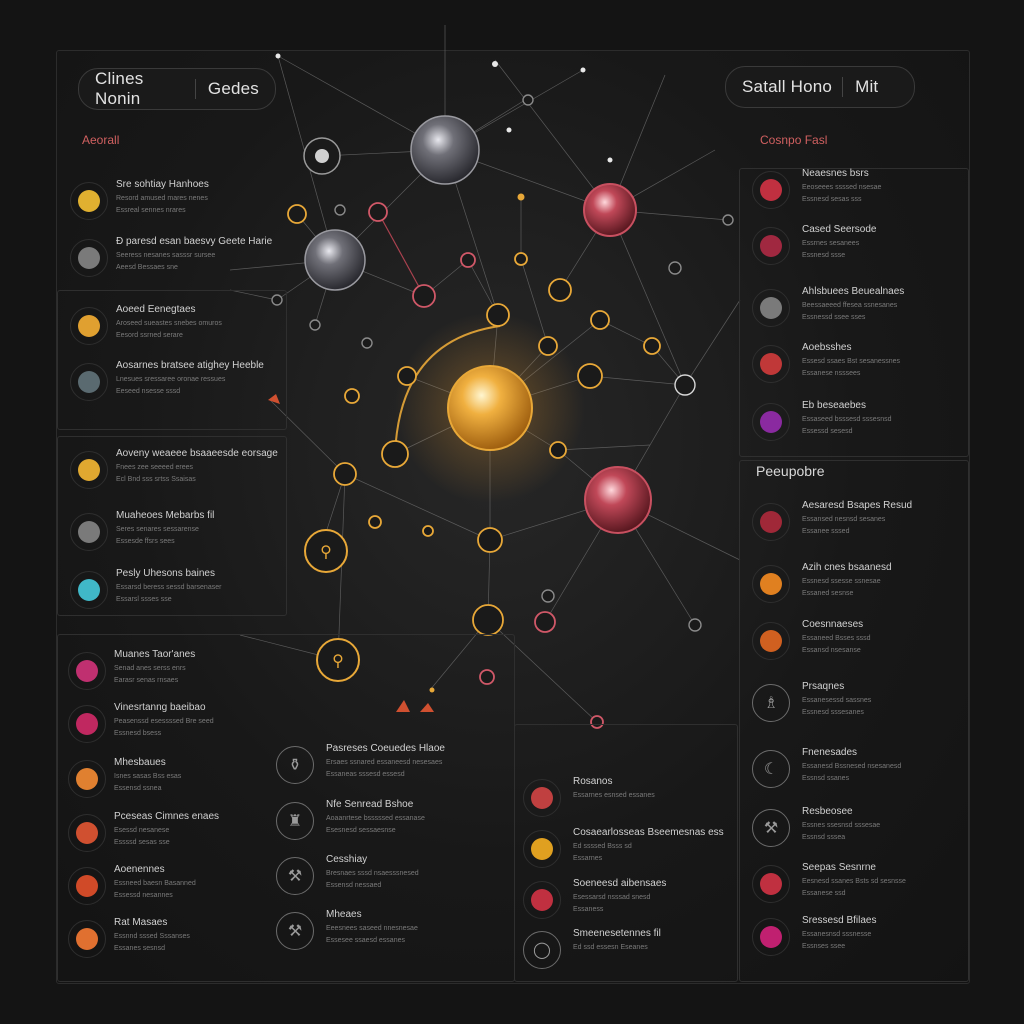 This screenshot has height=1024, width=1024. What do you see at coordinates (826, 778) in the screenshot?
I see `item-subtitle: Essnsd ssanes` at bounding box center [826, 778].